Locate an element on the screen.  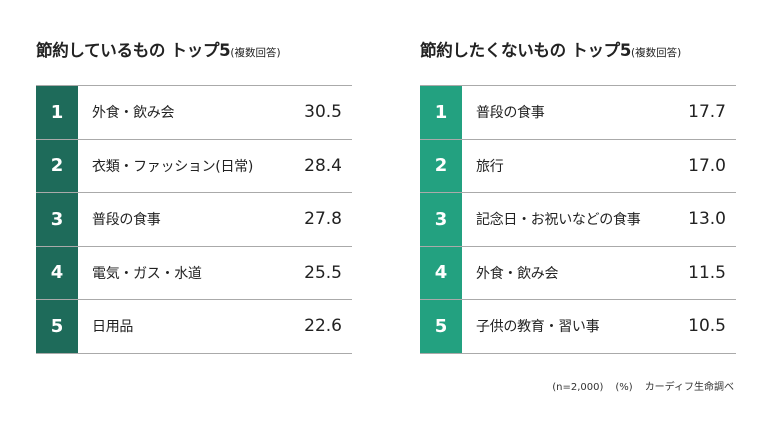
panel-title-text: 節約したくないもの トップ5 is located at coordinates (526, 50).